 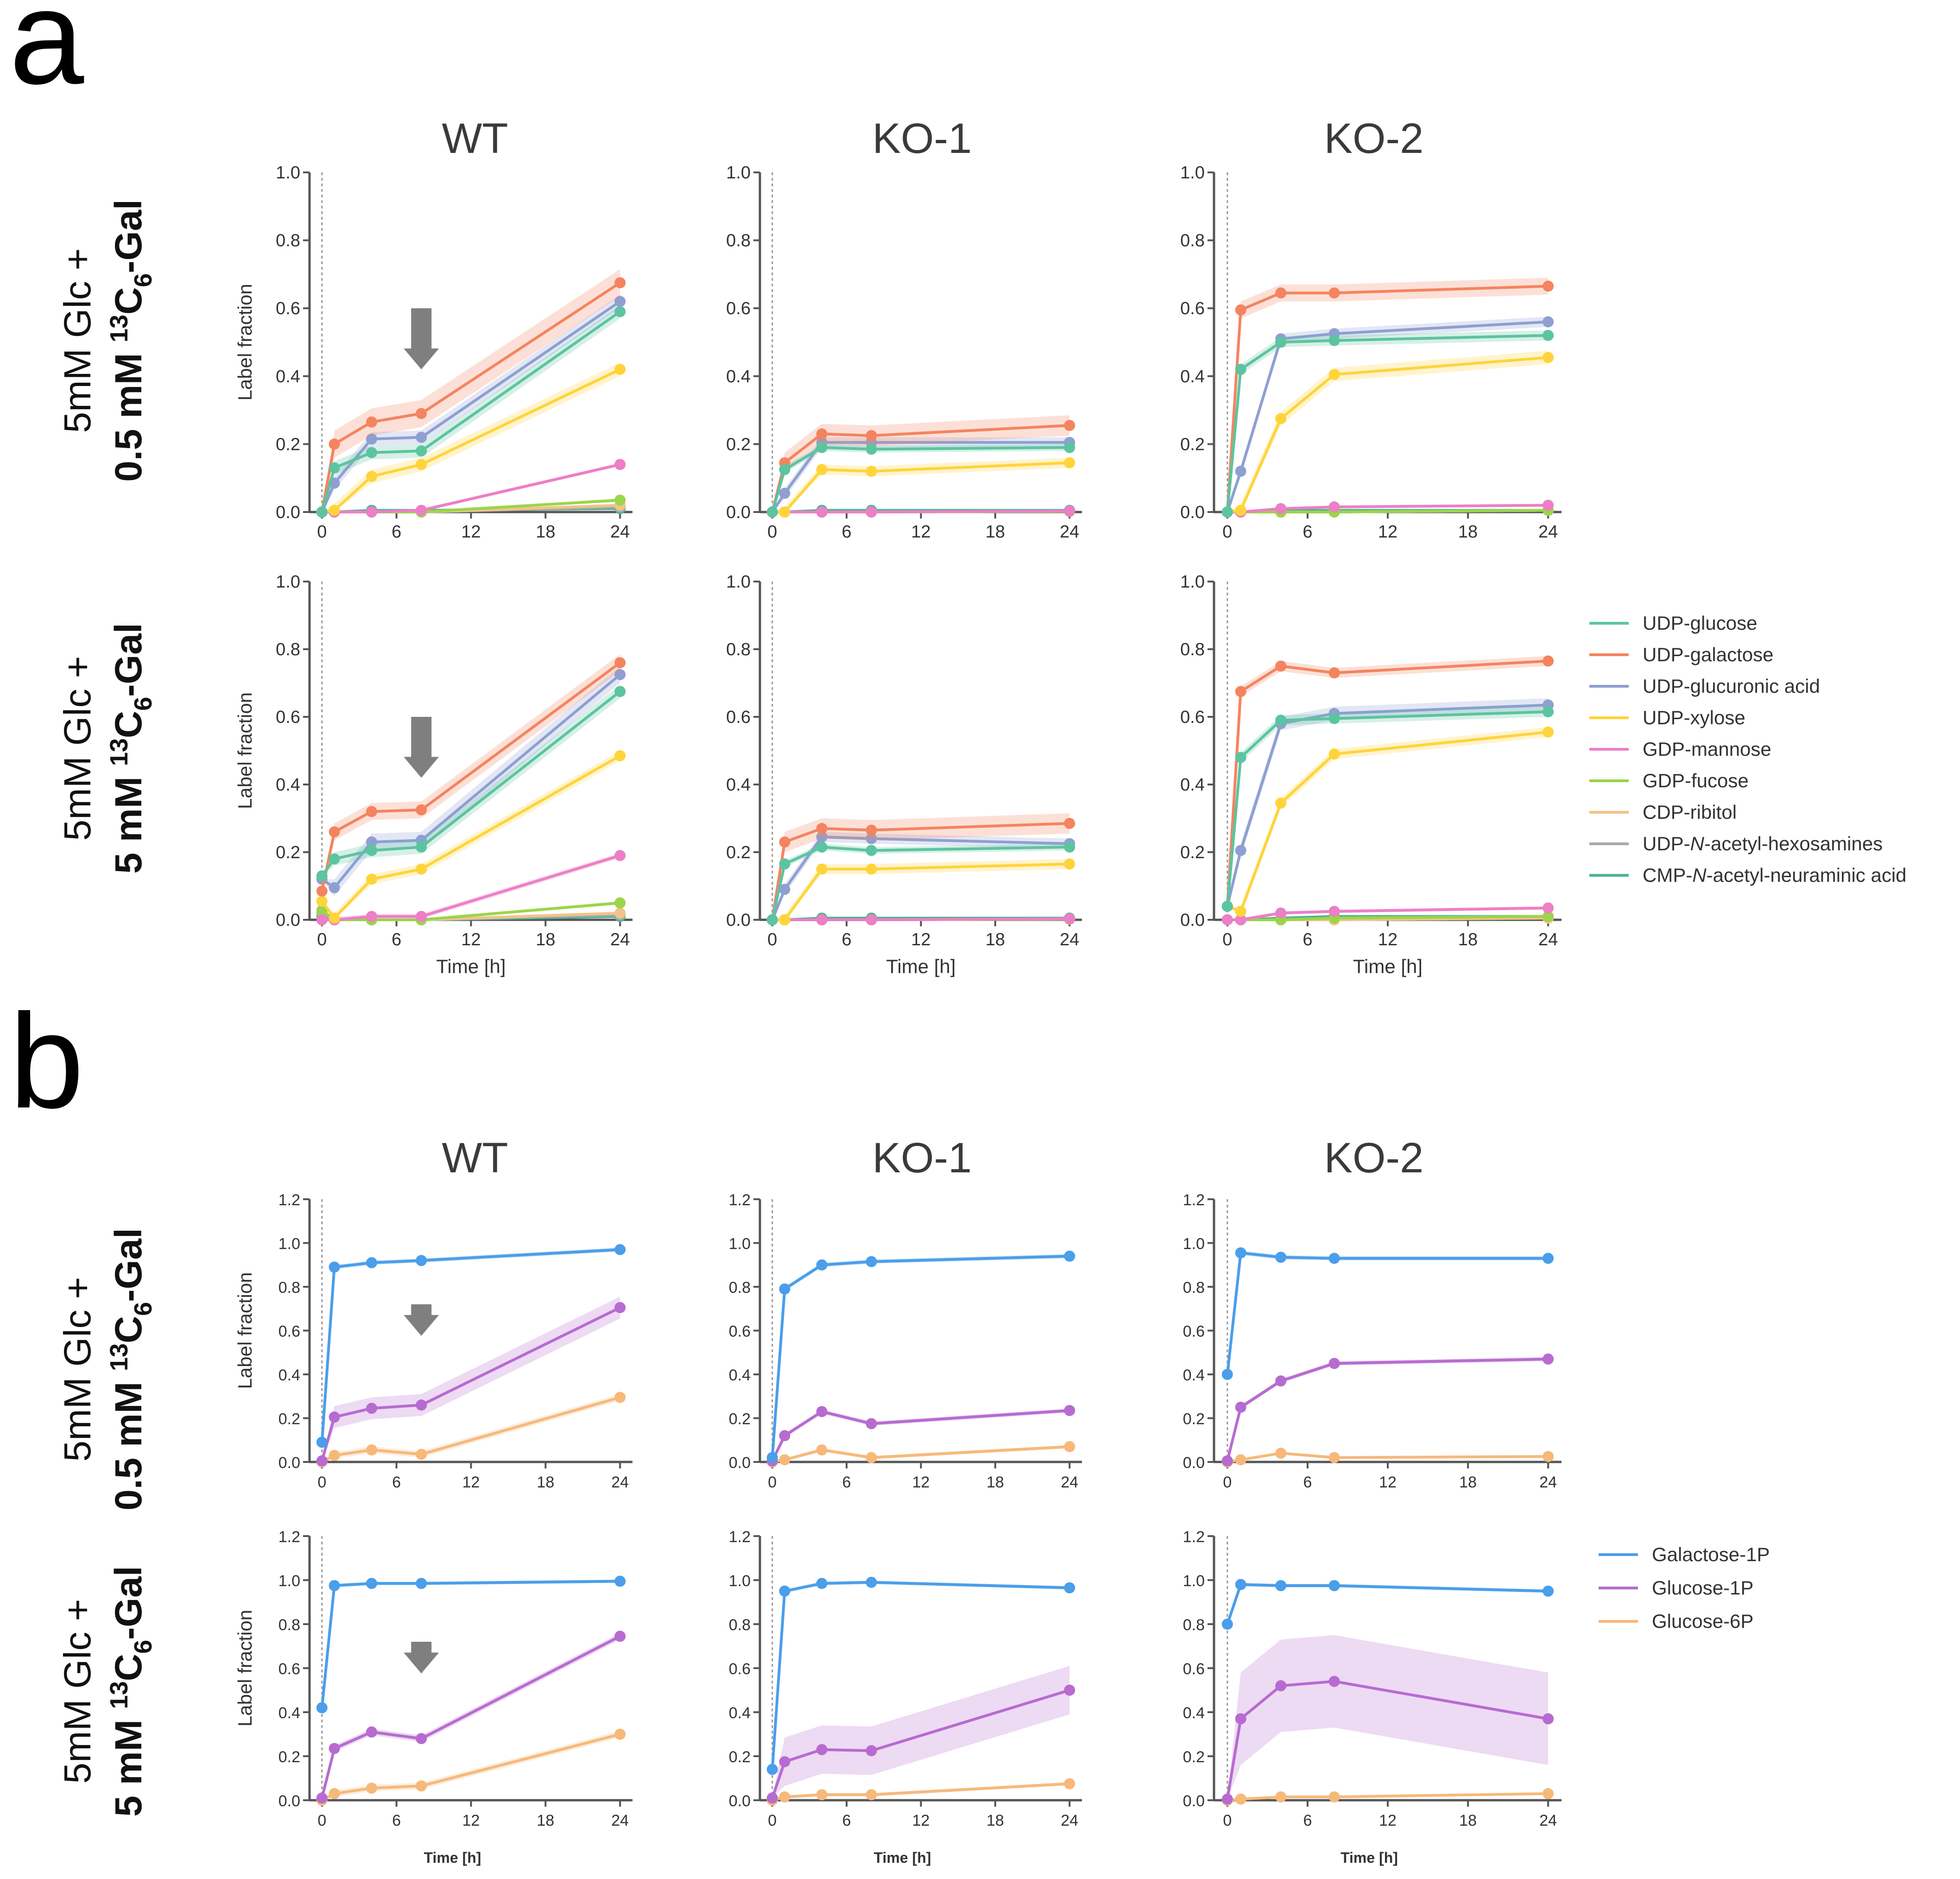 I want to click on row-label-line2: 5 mM 13C6-Gal, so click(x=131, y=748).